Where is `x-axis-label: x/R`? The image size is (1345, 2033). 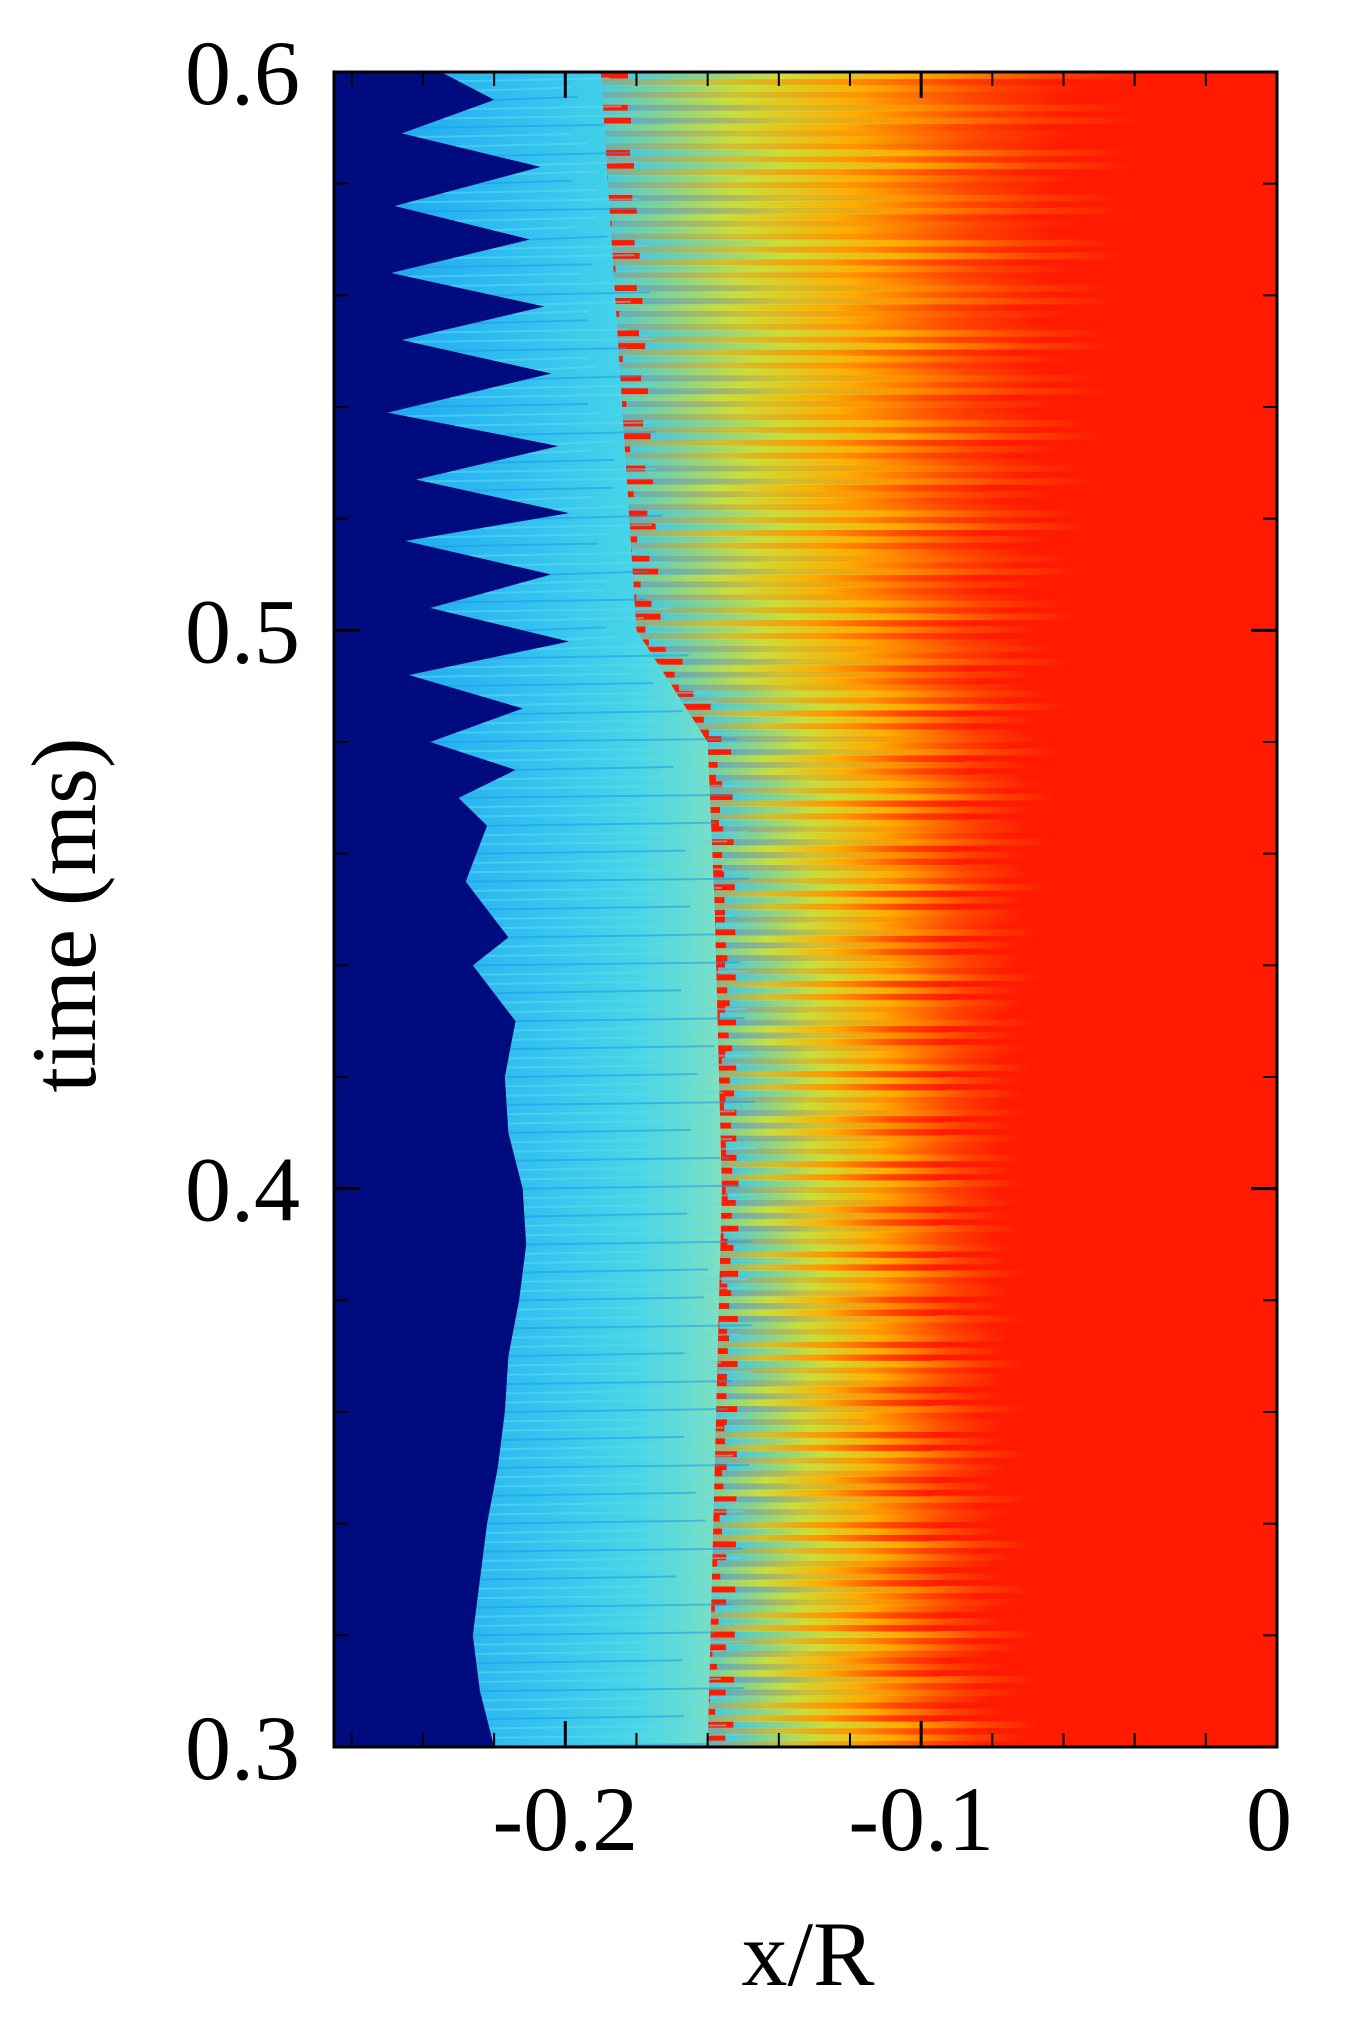
x-axis-label: x/R is located at coordinates (809, 1954).